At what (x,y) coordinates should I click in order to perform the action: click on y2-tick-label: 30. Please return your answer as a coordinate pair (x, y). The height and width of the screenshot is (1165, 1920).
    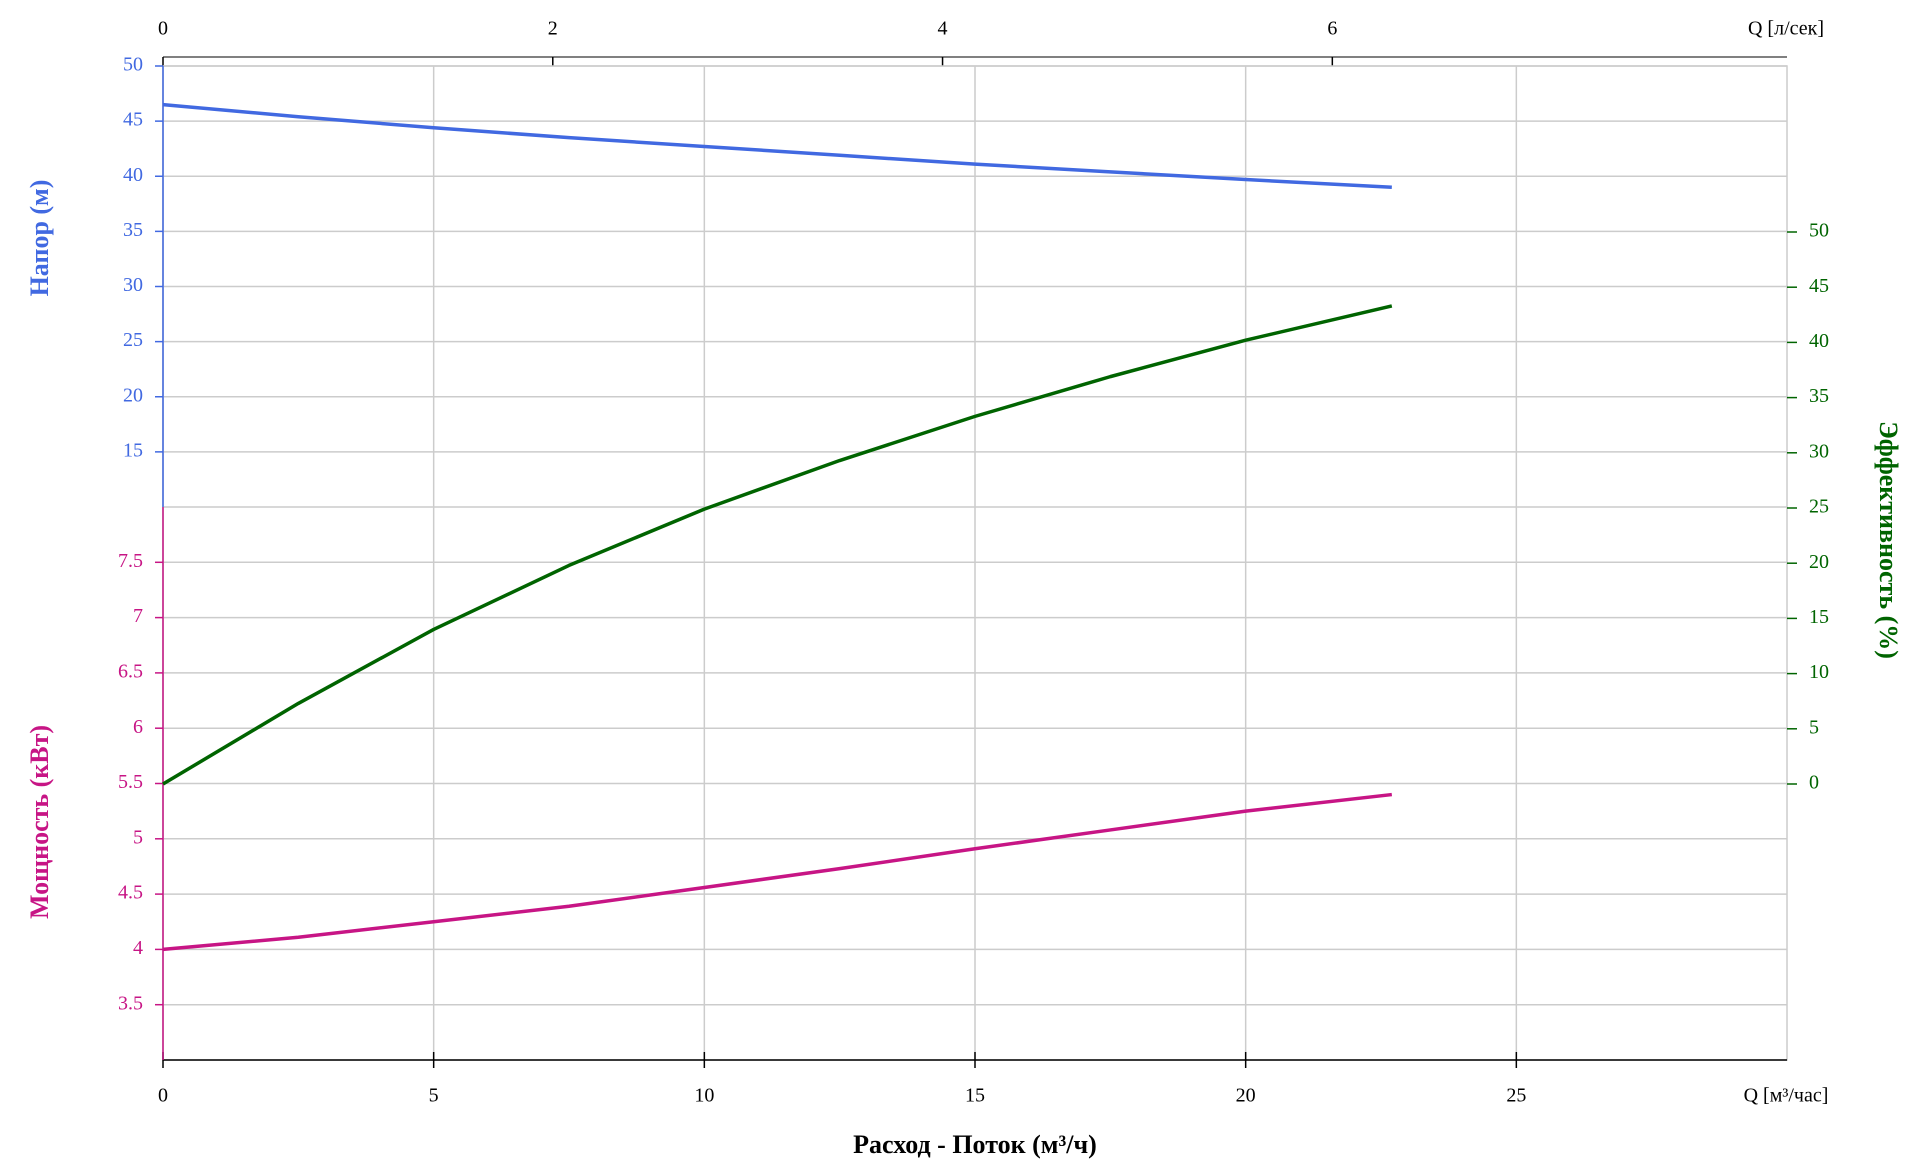
    Looking at the image, I should click on (1819, 451).